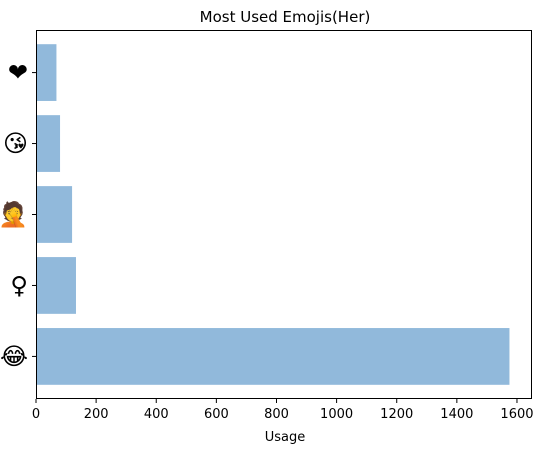 This screenshot has width=545, height=453. Describe the element at coordinates (336, 414) in the screenshot. I see `x-tick-label: 1000` at that location.